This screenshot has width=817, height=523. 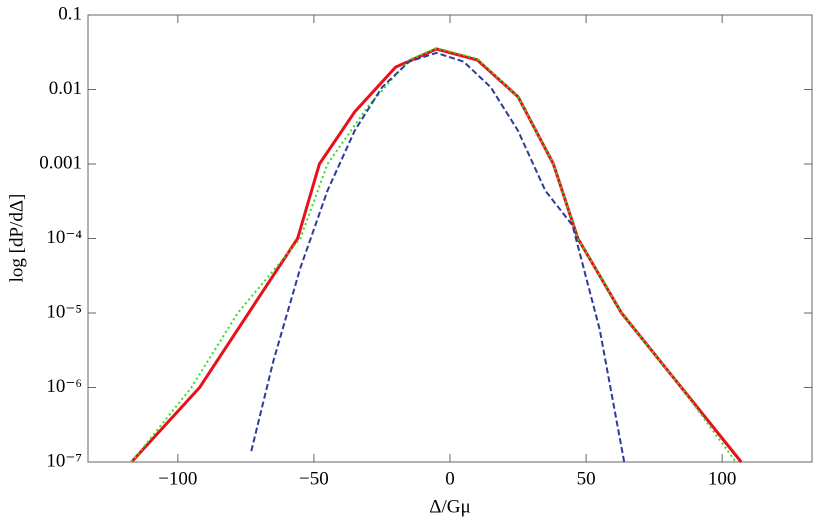 I want to click on y-axis-label: log [dP/dΔ], so click(x=16, y=238).